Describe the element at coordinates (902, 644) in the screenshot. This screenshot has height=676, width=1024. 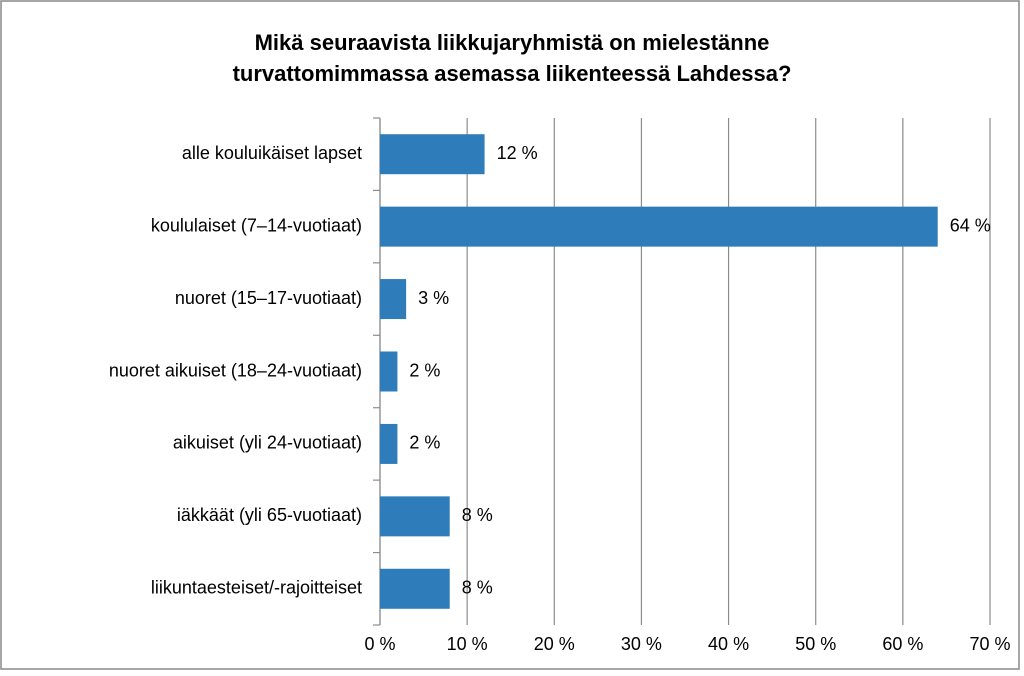
I see `x-tick-label: 60 %` at that location.